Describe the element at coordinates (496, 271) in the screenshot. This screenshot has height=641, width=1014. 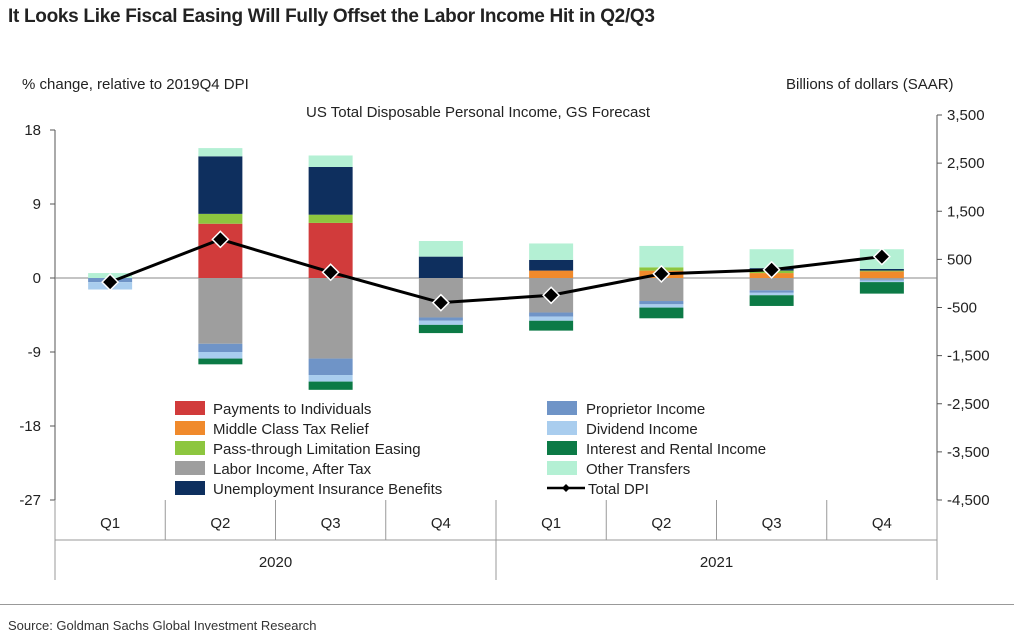
I see `total-dpi-line` at that location.